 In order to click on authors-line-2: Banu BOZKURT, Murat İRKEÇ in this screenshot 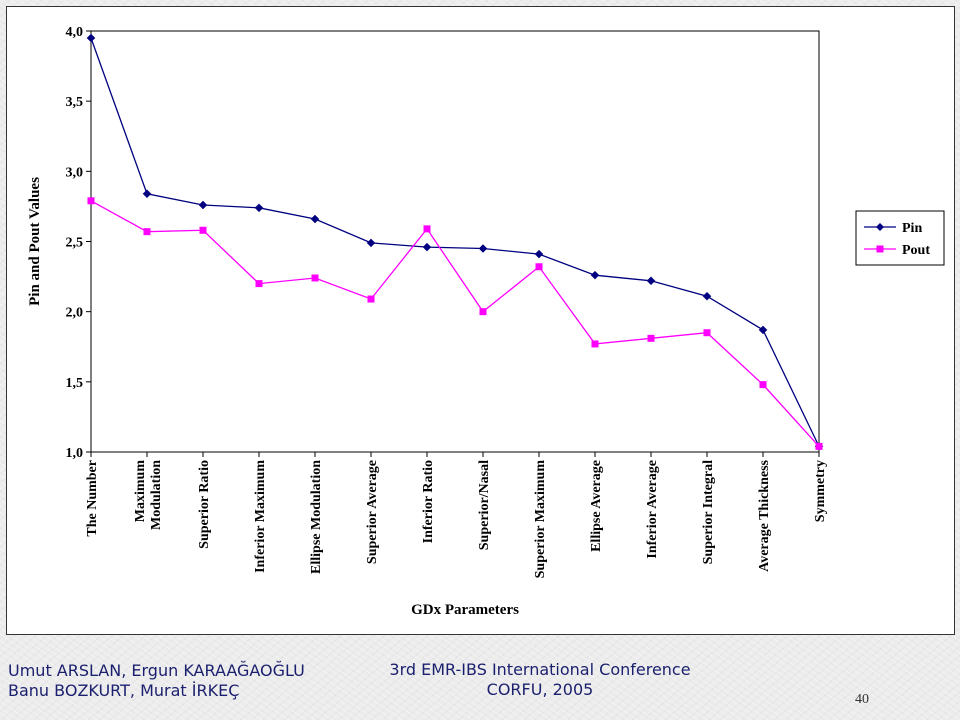, I will do `click(124, 690)`.